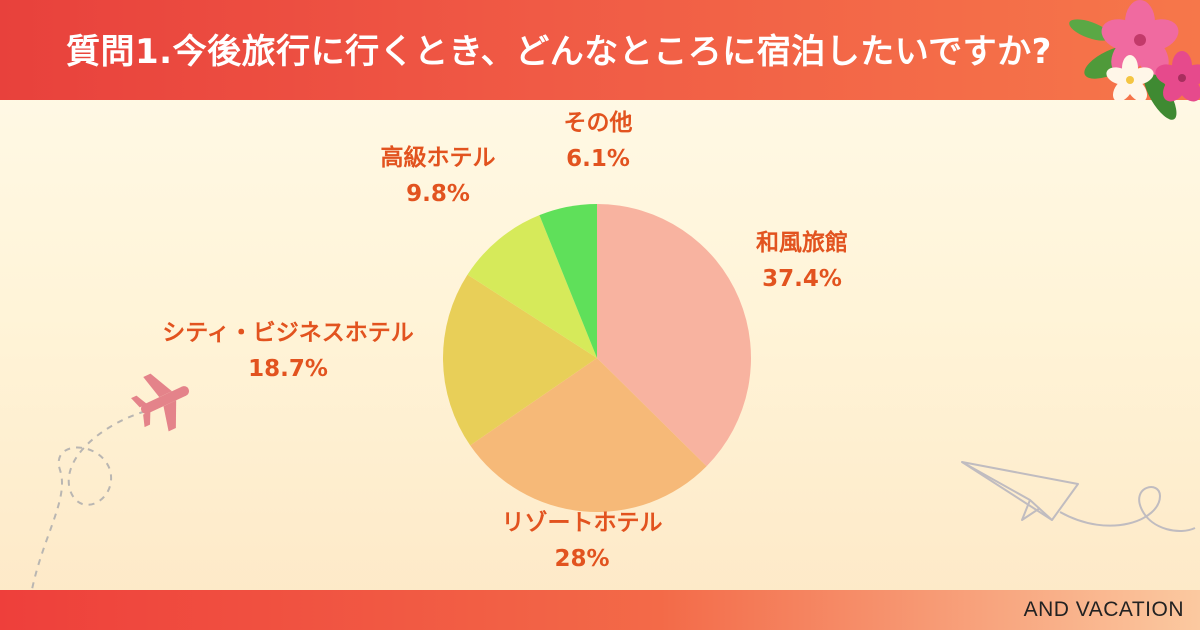 This screenshot has width=1200, height=630. What do you see at coordinates (581, 559) in the screenshot?
I see `slice-value-label: 28%` at bounding box center [581, 559].